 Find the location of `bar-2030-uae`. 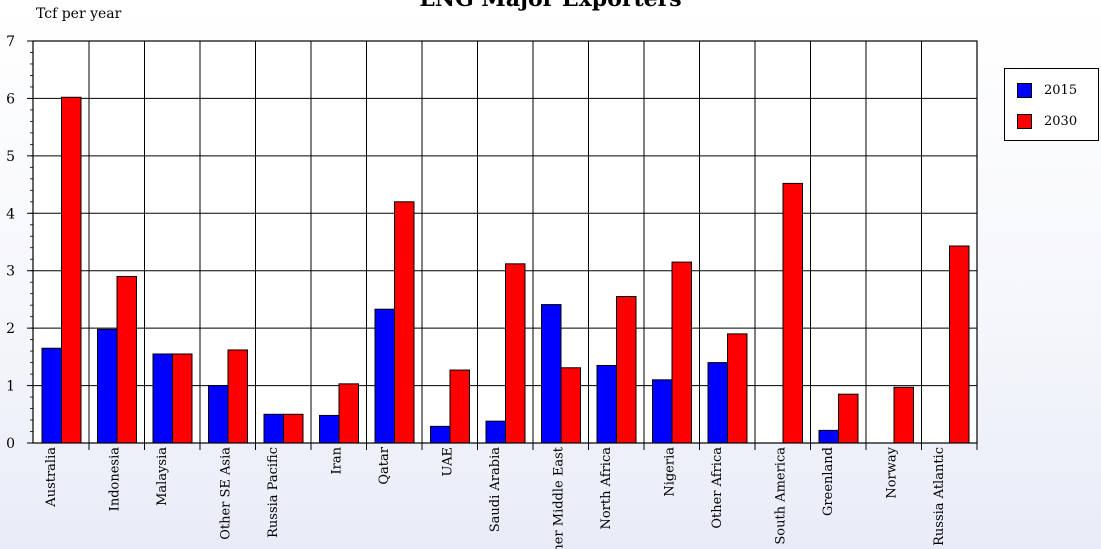

bar-2030-uae is located at coordinates (459, 406).